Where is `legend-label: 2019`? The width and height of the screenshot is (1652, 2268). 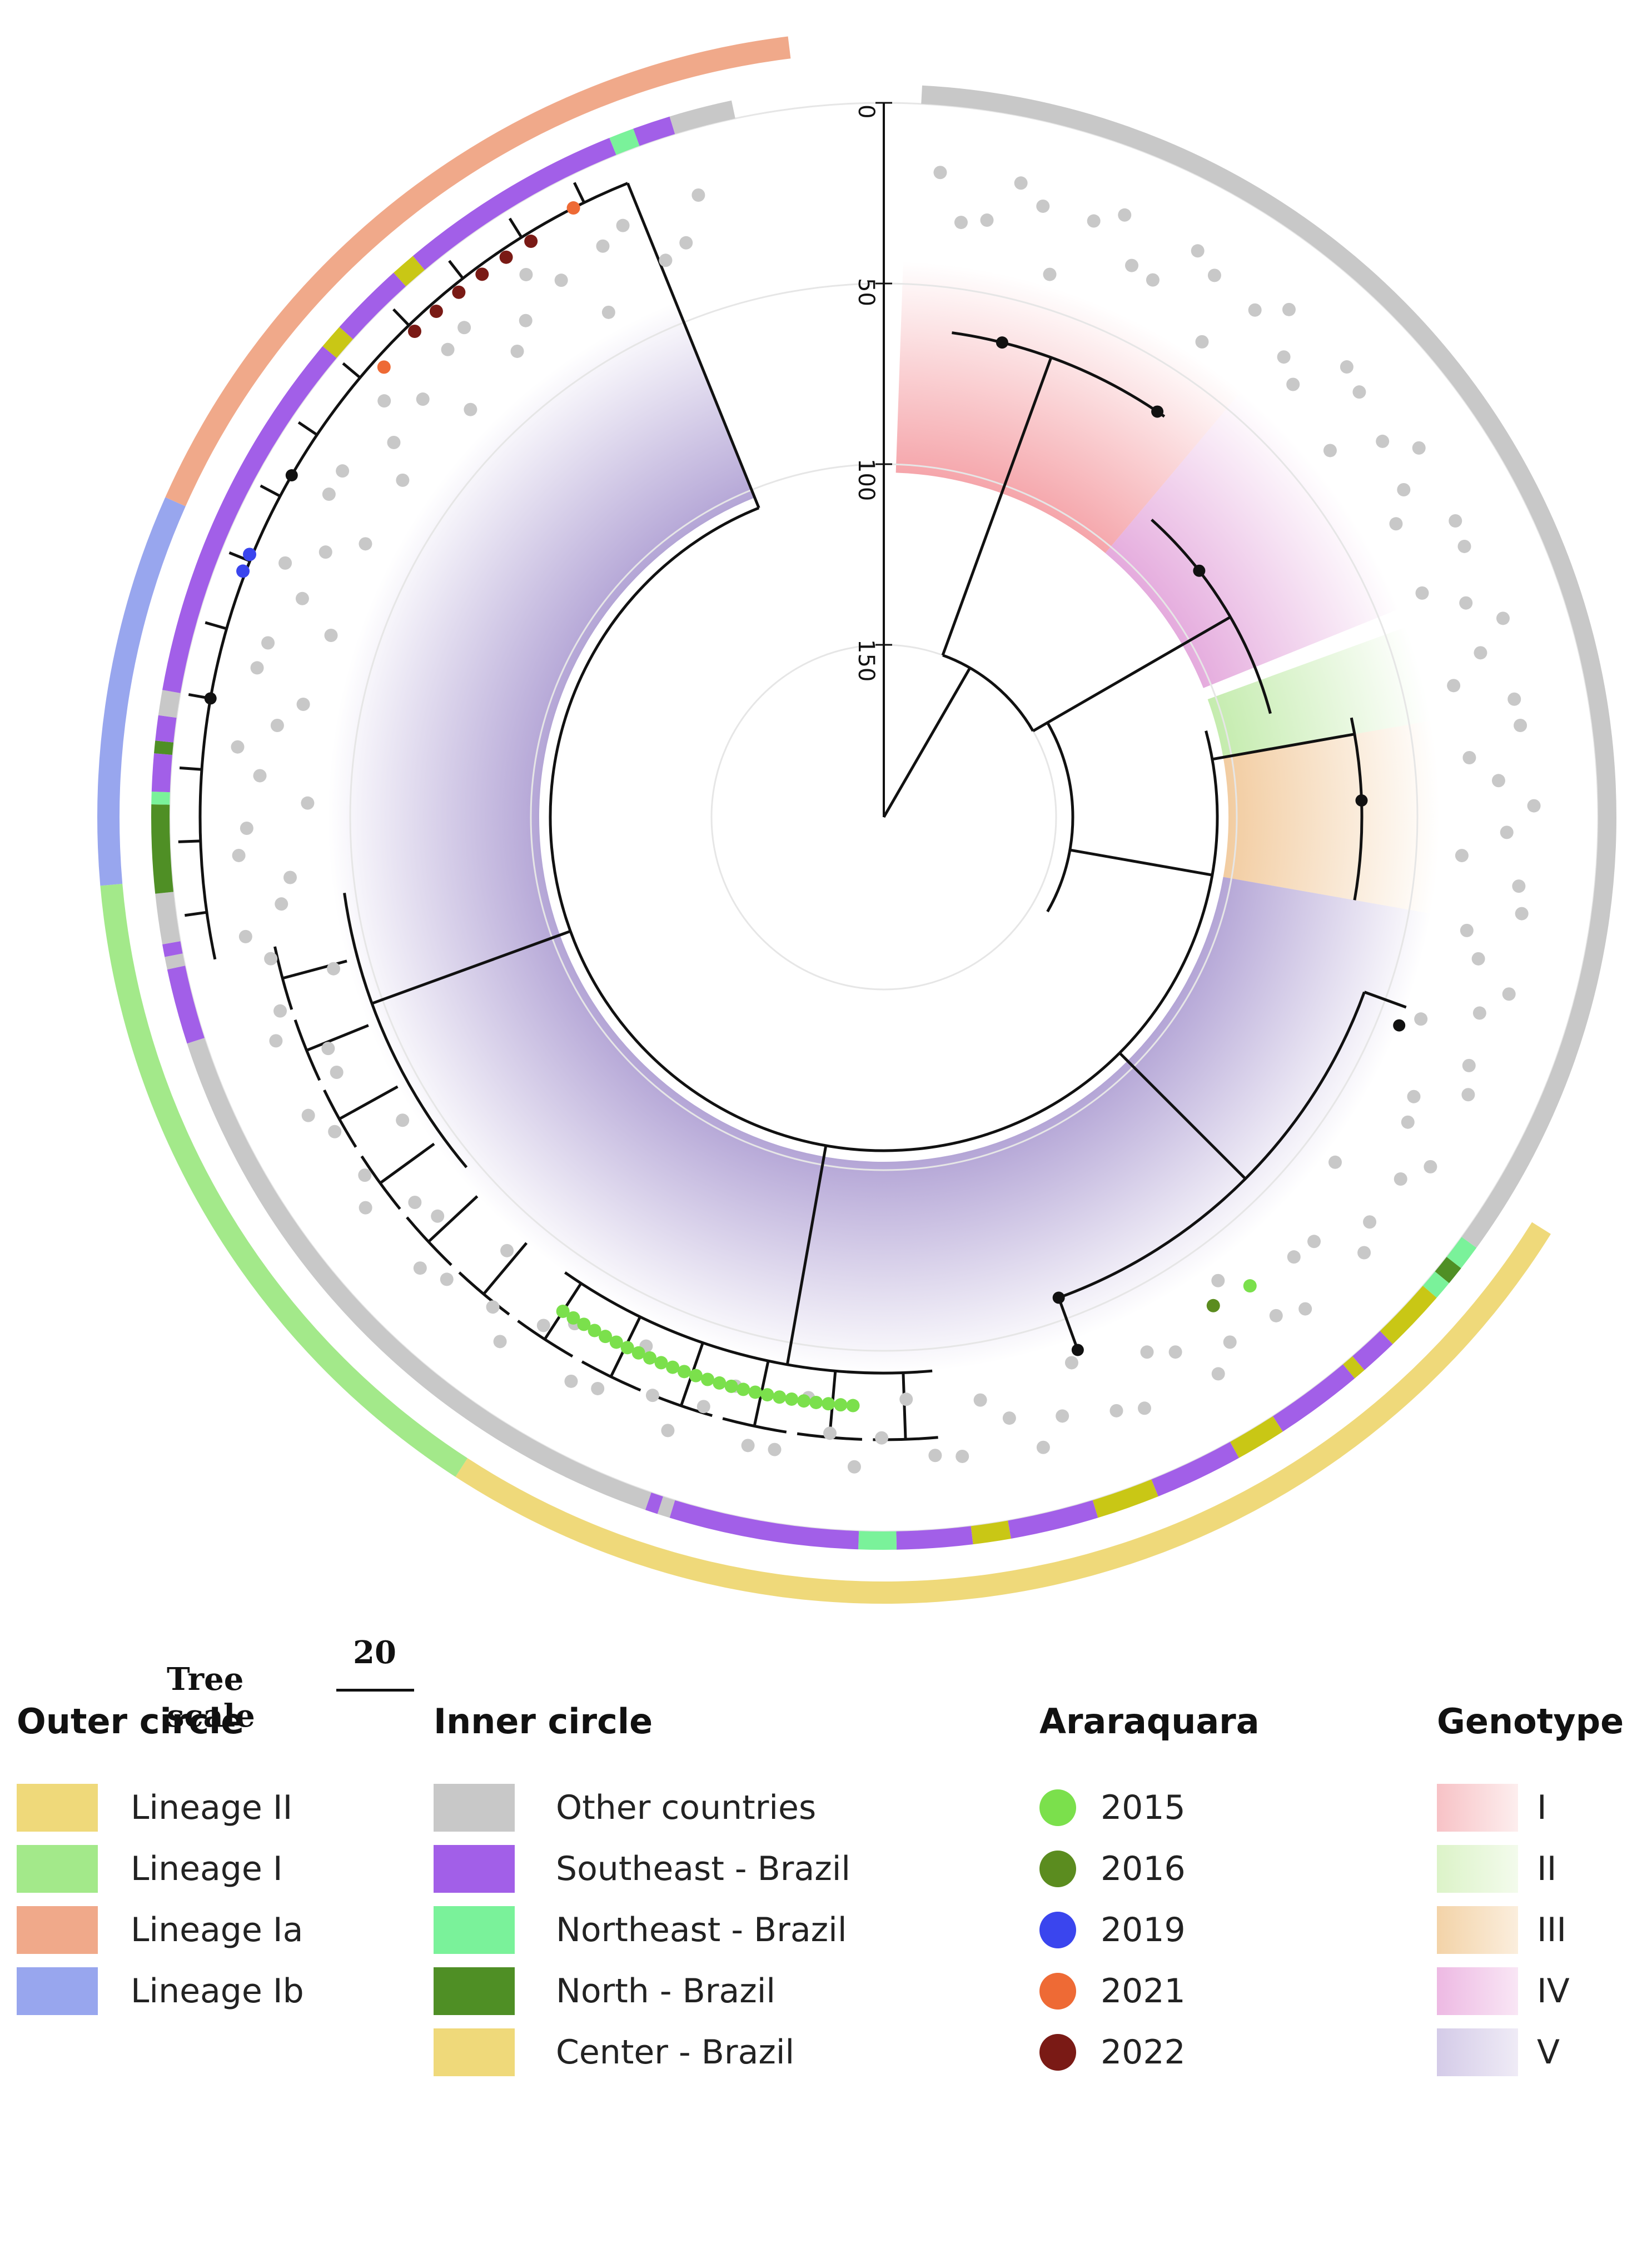 legend-label: 2019 is located at coordinates (1143, 1930).